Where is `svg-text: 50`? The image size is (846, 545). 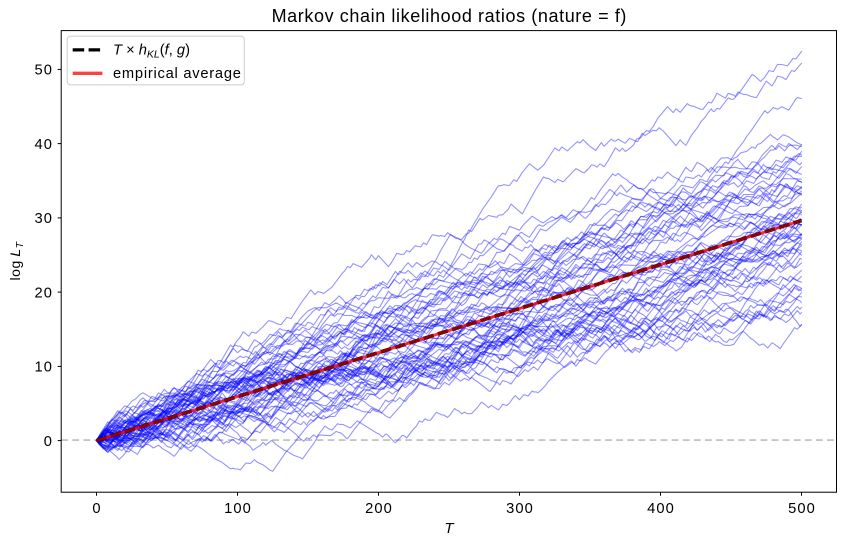
svg-text: 50 is located at coordinates (43, 71).